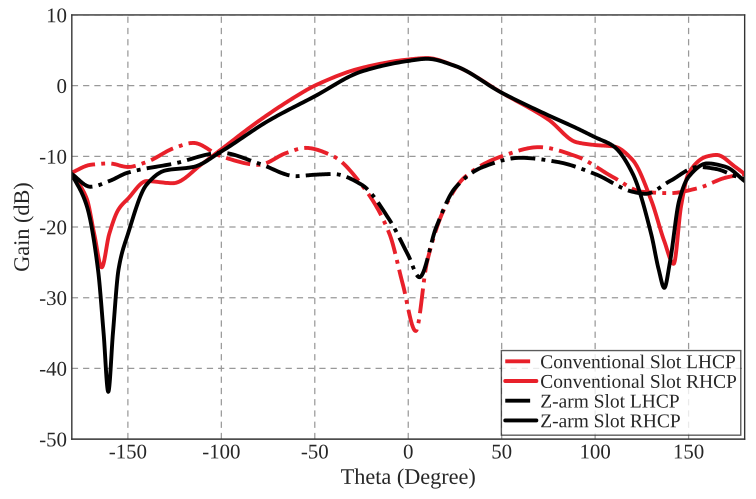 Image resolution: width=756 pixels, height=499 pixels. I want to click on y-tick-label: -20, so click(53, 227).